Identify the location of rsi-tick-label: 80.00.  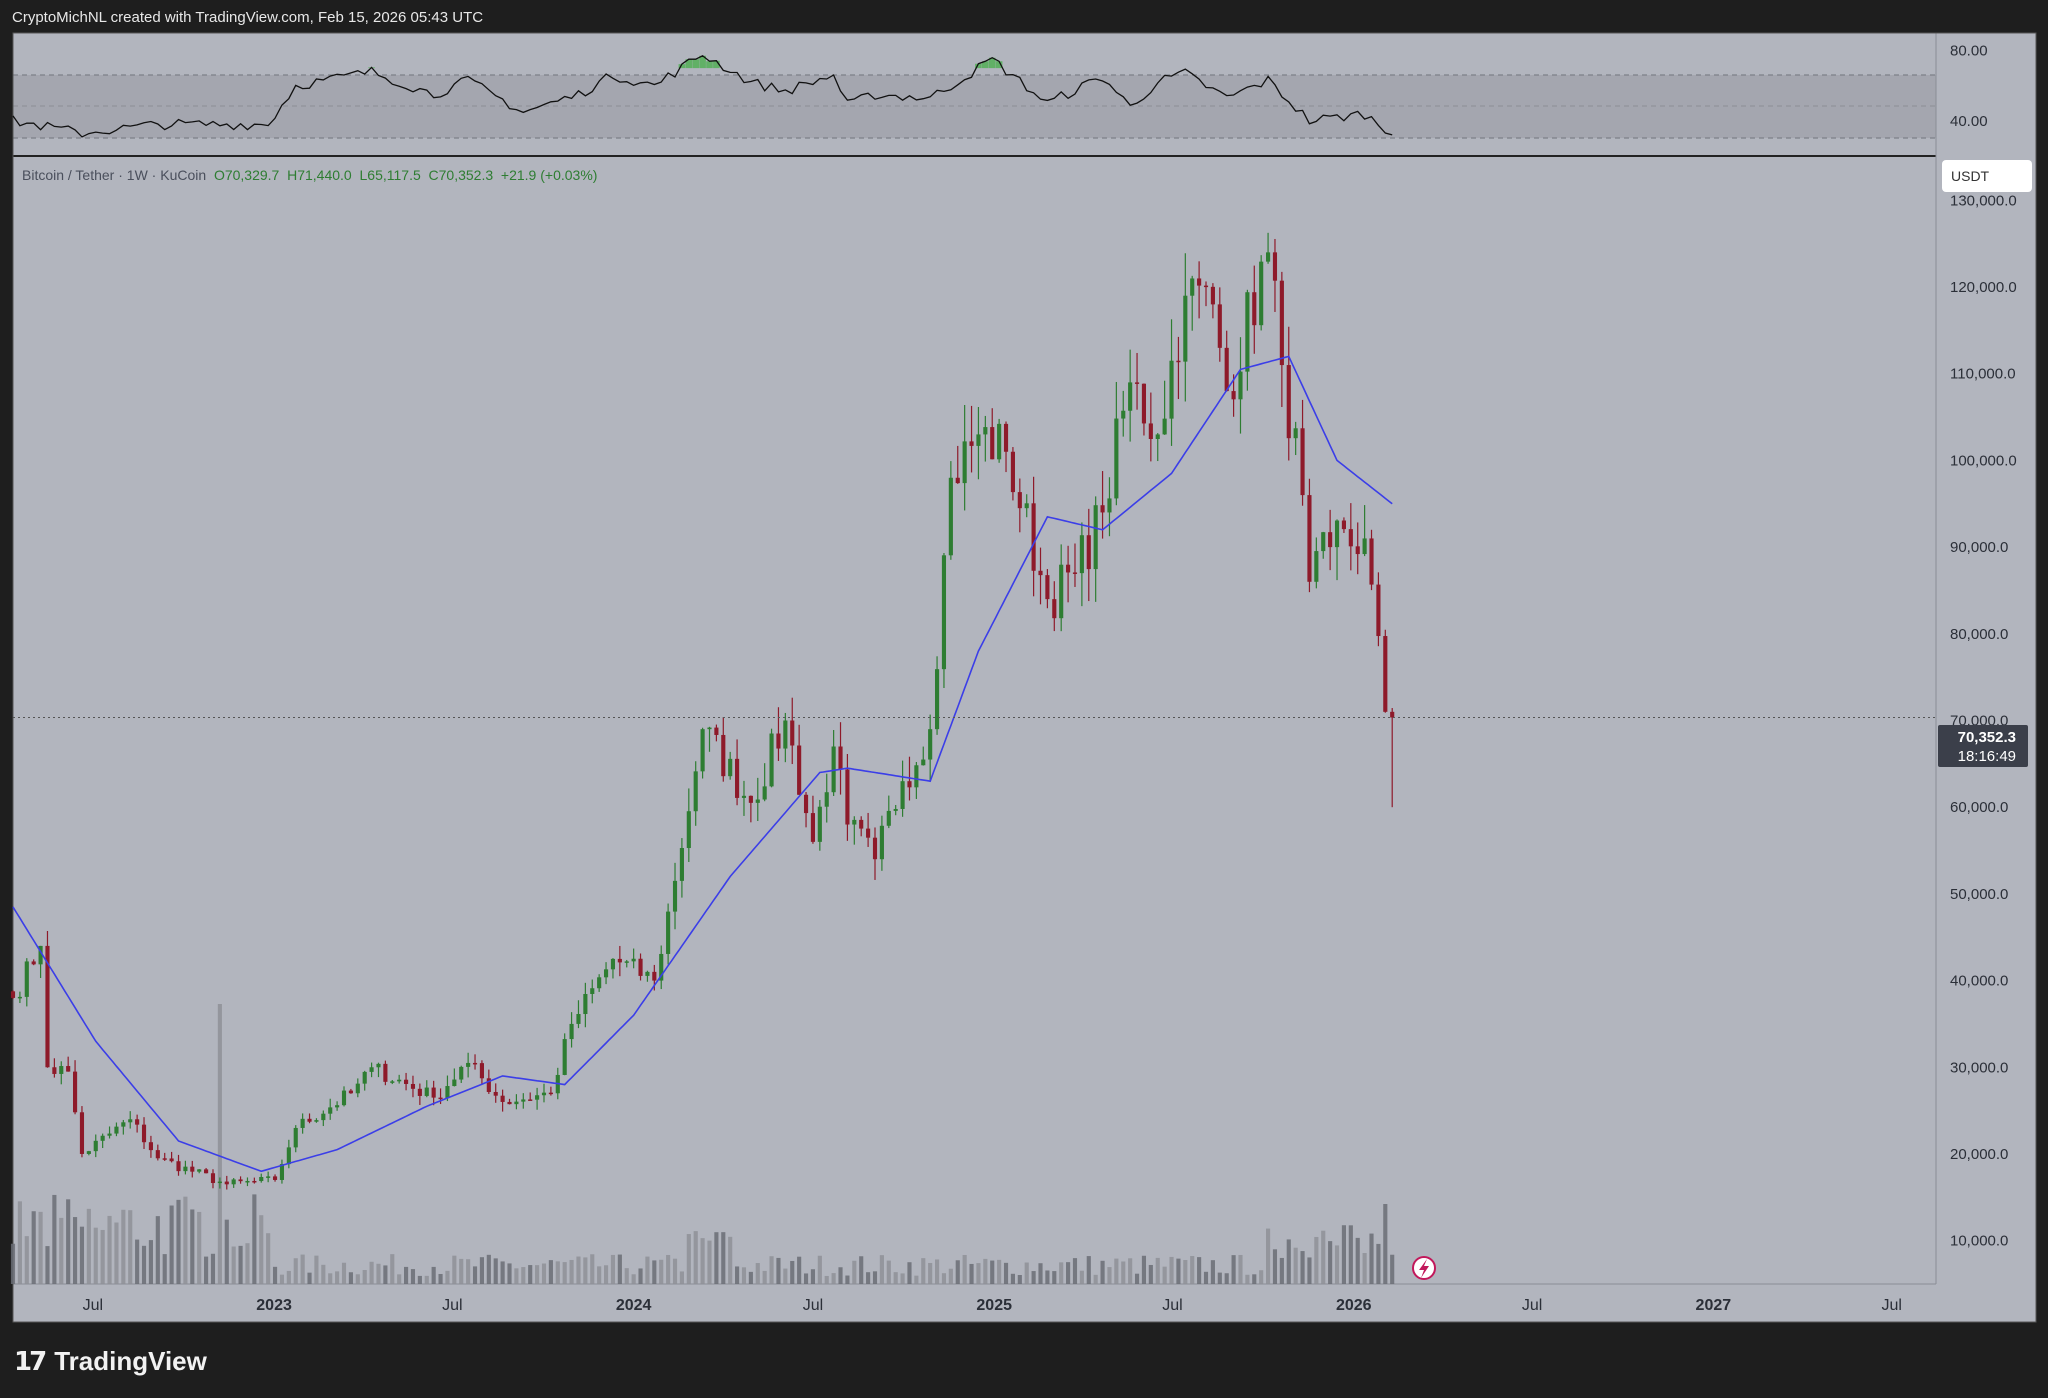
(1969, 51).